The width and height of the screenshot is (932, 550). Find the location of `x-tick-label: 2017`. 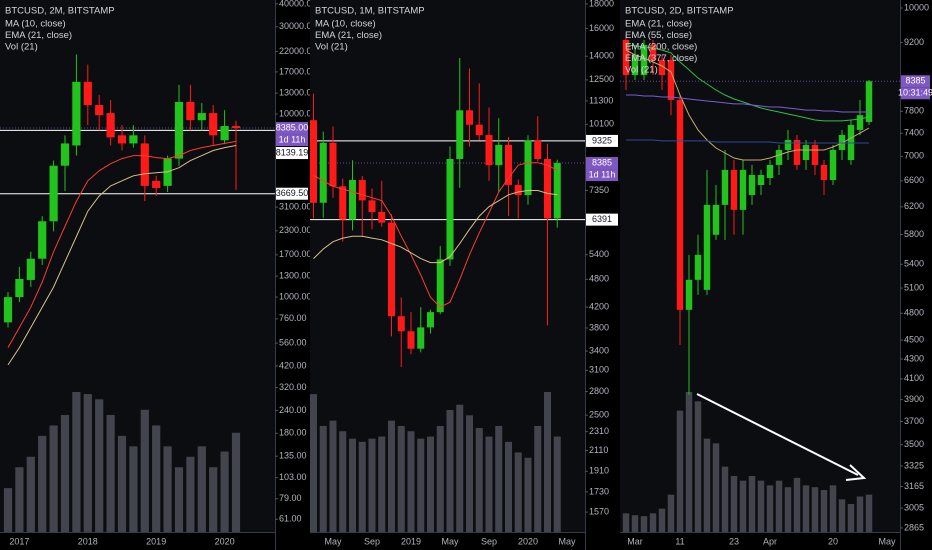

x-tick-label: 2017 is located at coordinates (19, 541).